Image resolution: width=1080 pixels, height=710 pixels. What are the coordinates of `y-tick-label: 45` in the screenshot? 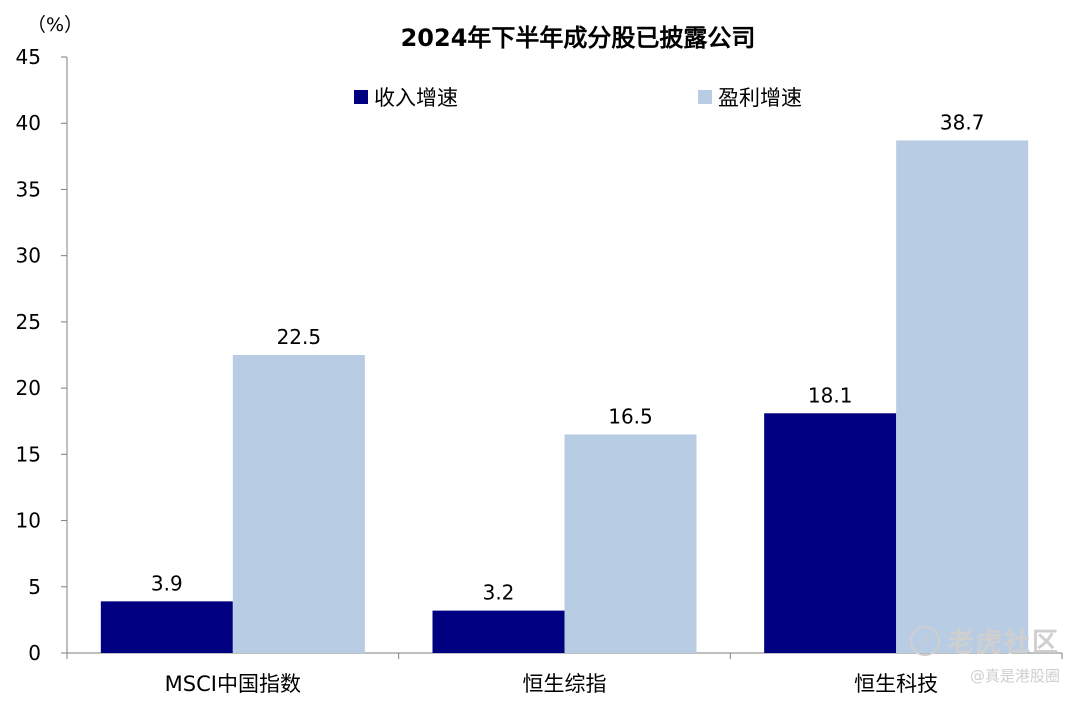 It's located at (28, 57).